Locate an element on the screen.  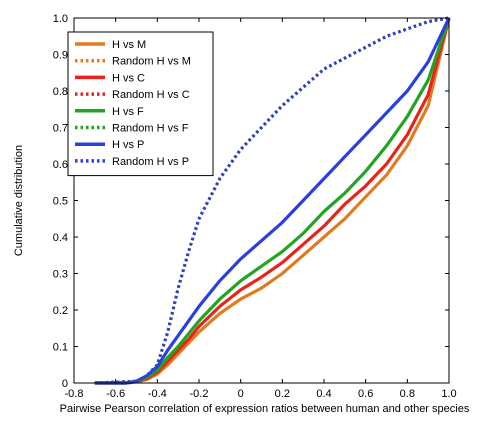
y-tick-label: 0 is located at coordinates (65, 384).